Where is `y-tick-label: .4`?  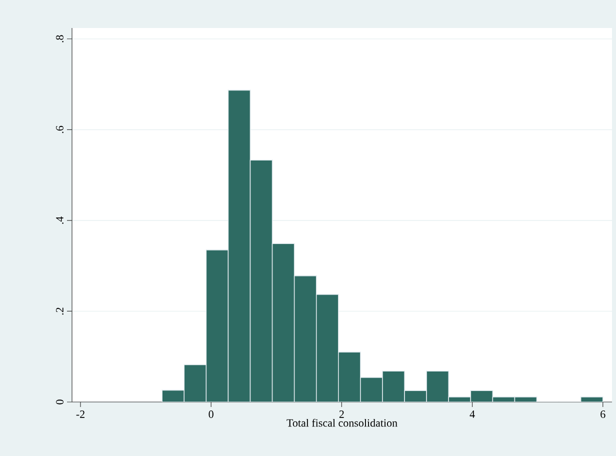 y-tick-label: .4 is located at coordinates (60, 220).